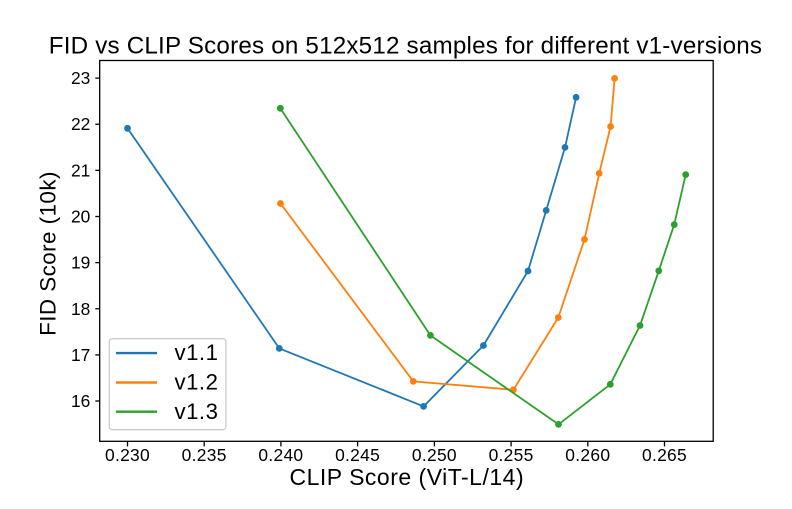 This screenshot has width=792, height=509. What do you see at coordinates (204, 455) in the screenshot?
I see `svg-text: 0.235` at bounding box center [204, 455].